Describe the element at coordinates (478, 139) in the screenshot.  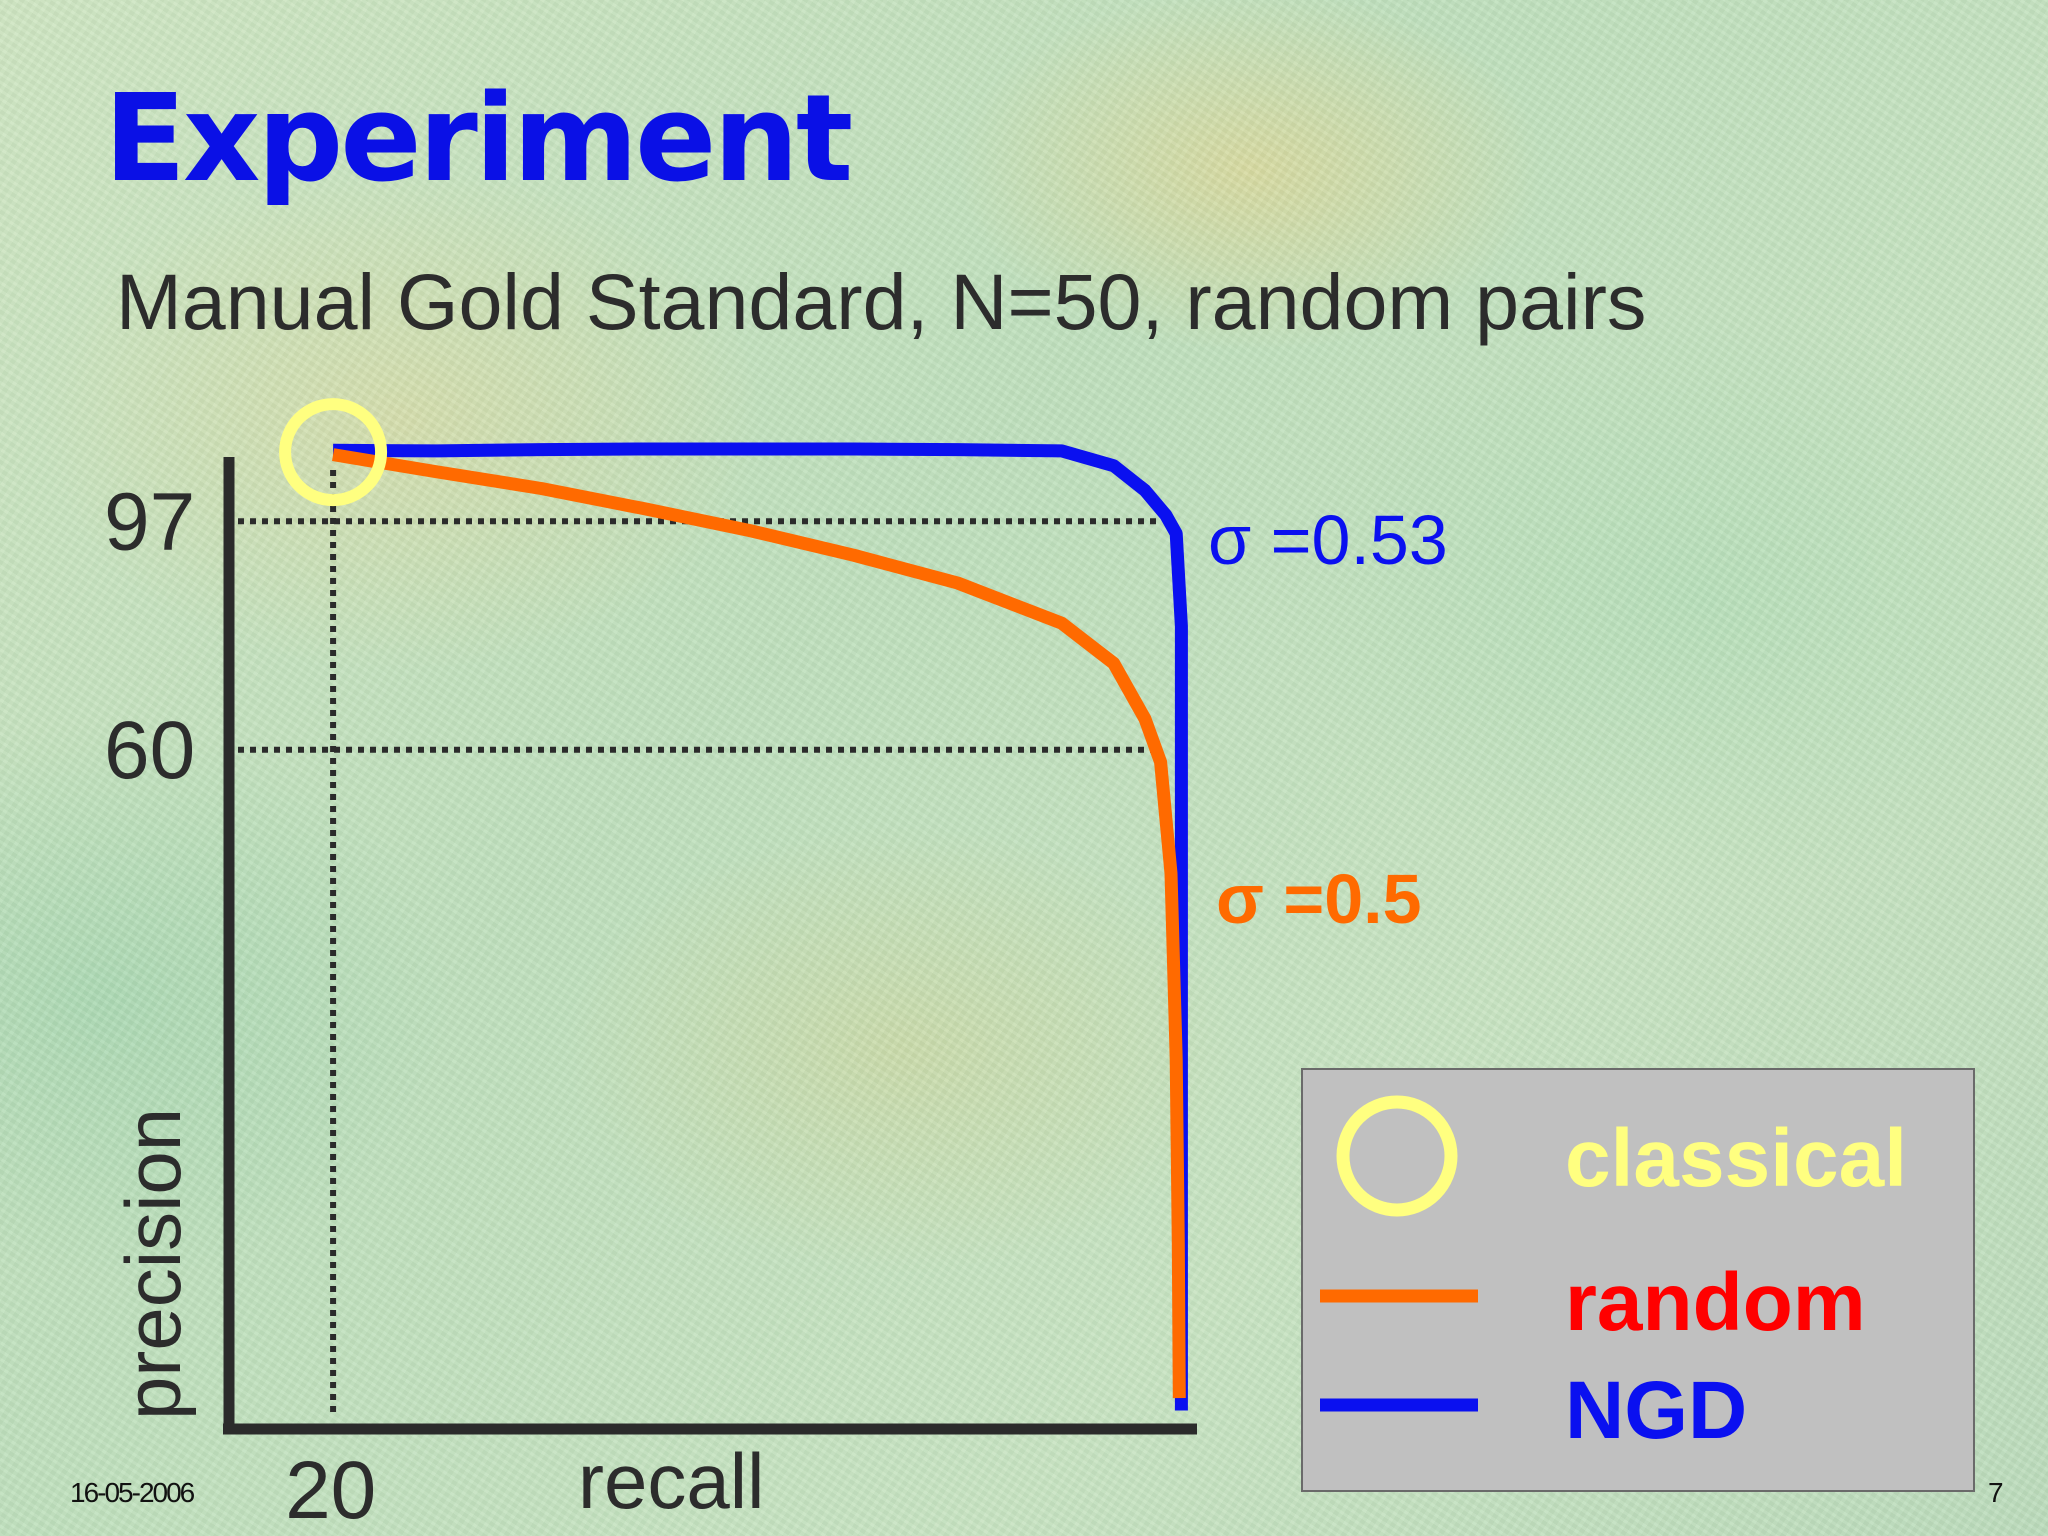
I see `slide-title: Experiment` at that location.